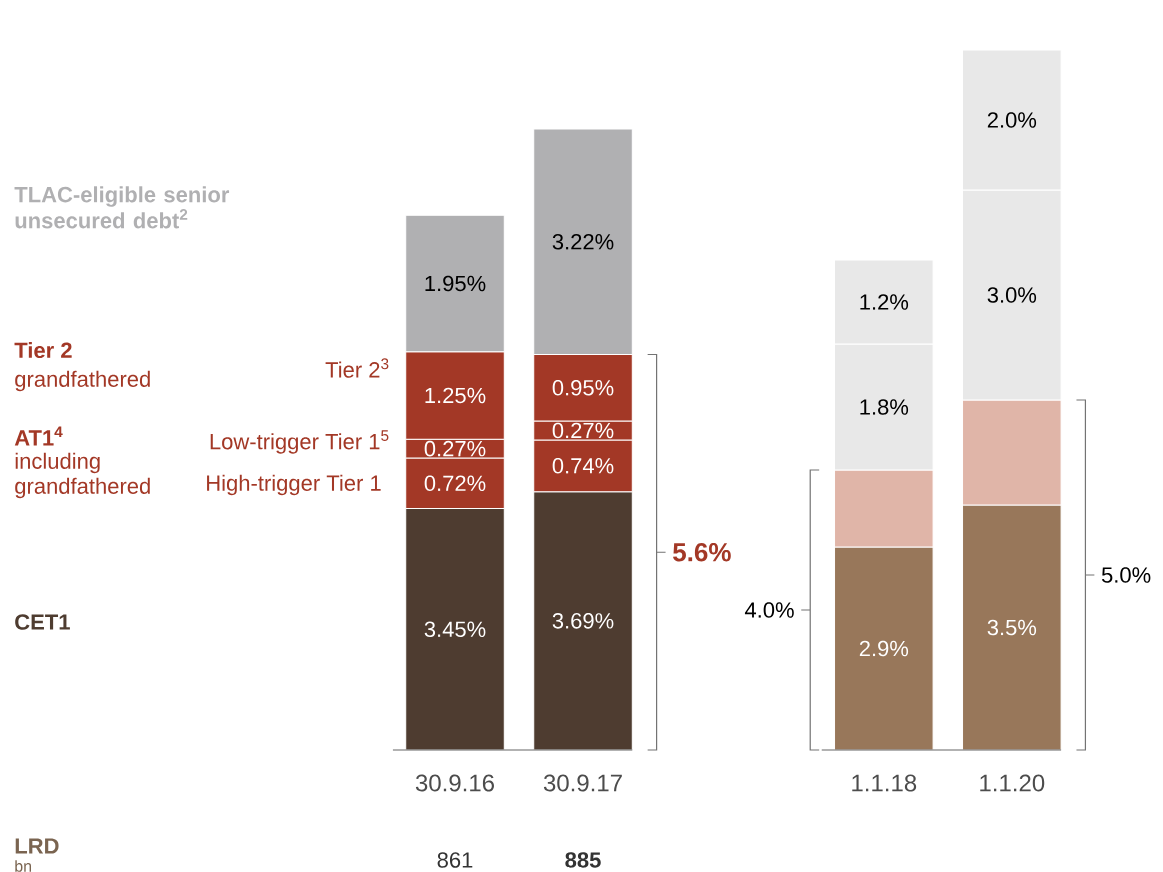  I want to click on data-label: 3.5%, so click(1012, 627).